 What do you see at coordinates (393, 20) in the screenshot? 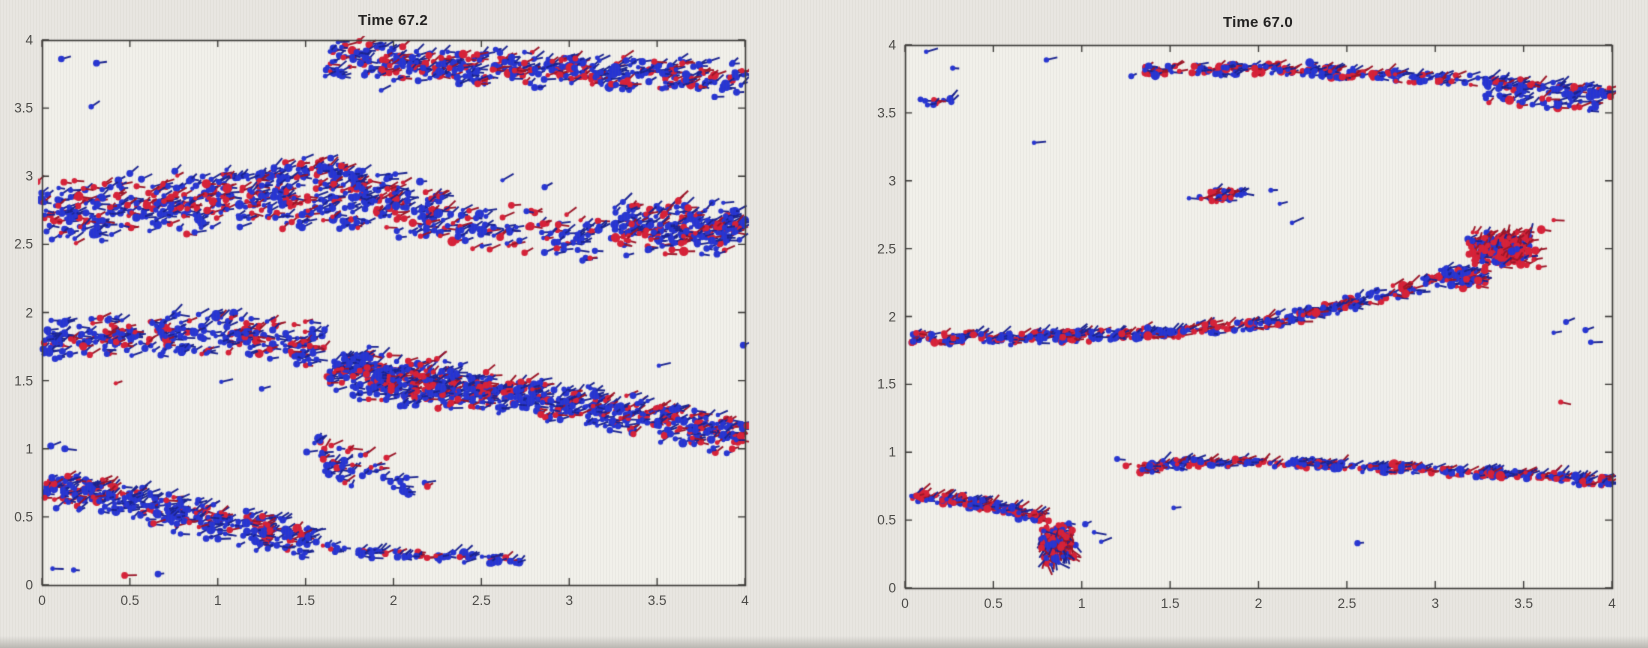
I see `left-plot-title: Time 67.2` at bounding box center [393, 20].